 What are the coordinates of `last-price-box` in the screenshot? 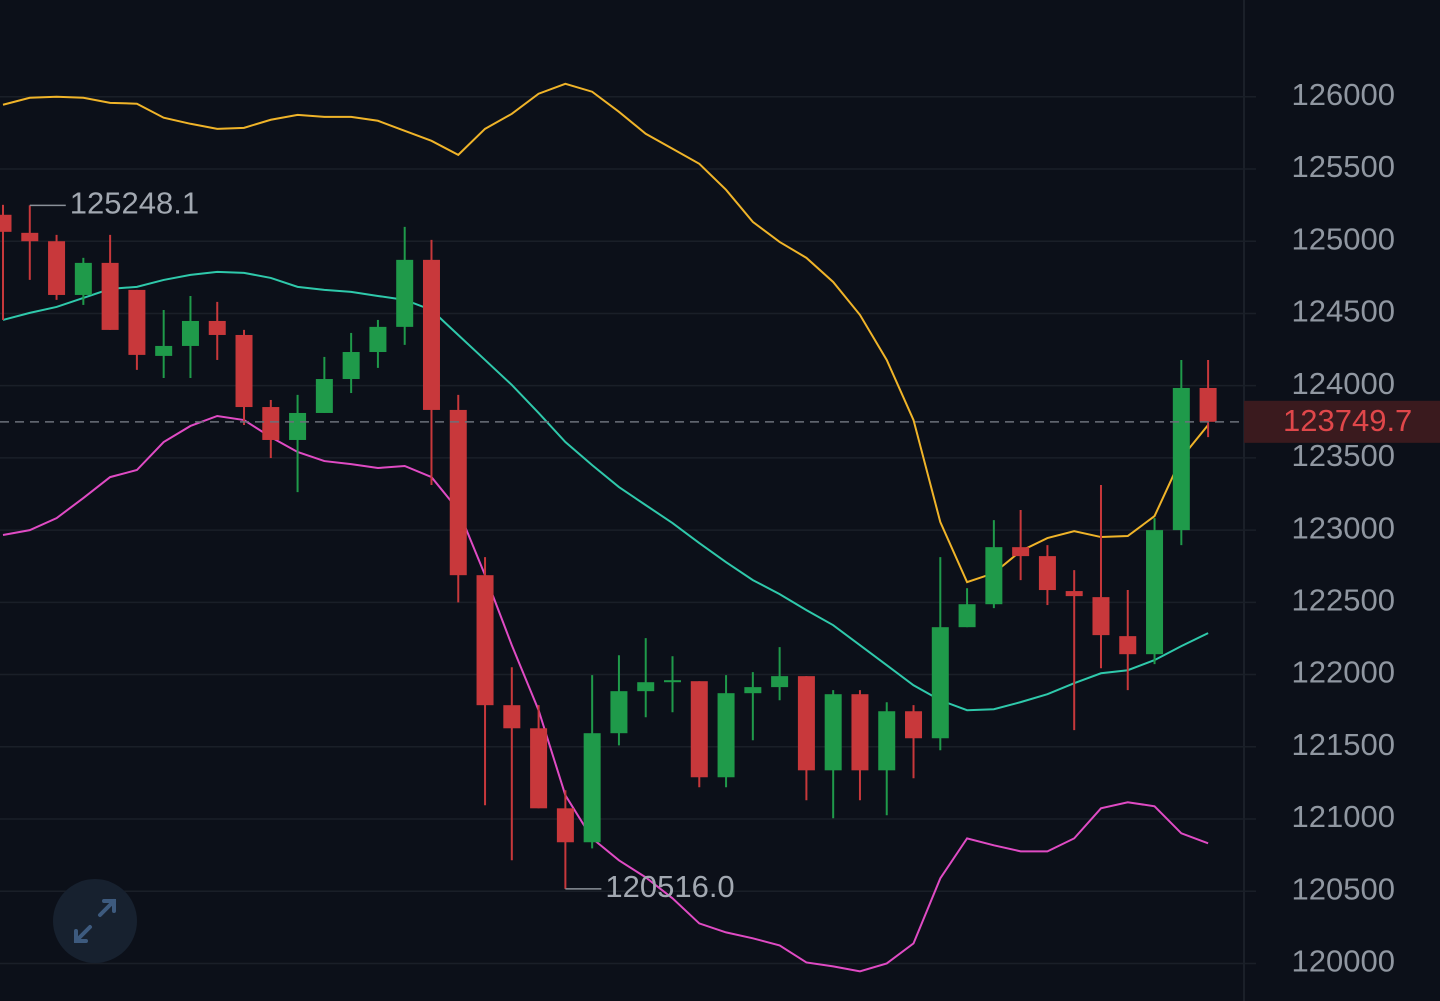 It's located at (1342, 421).